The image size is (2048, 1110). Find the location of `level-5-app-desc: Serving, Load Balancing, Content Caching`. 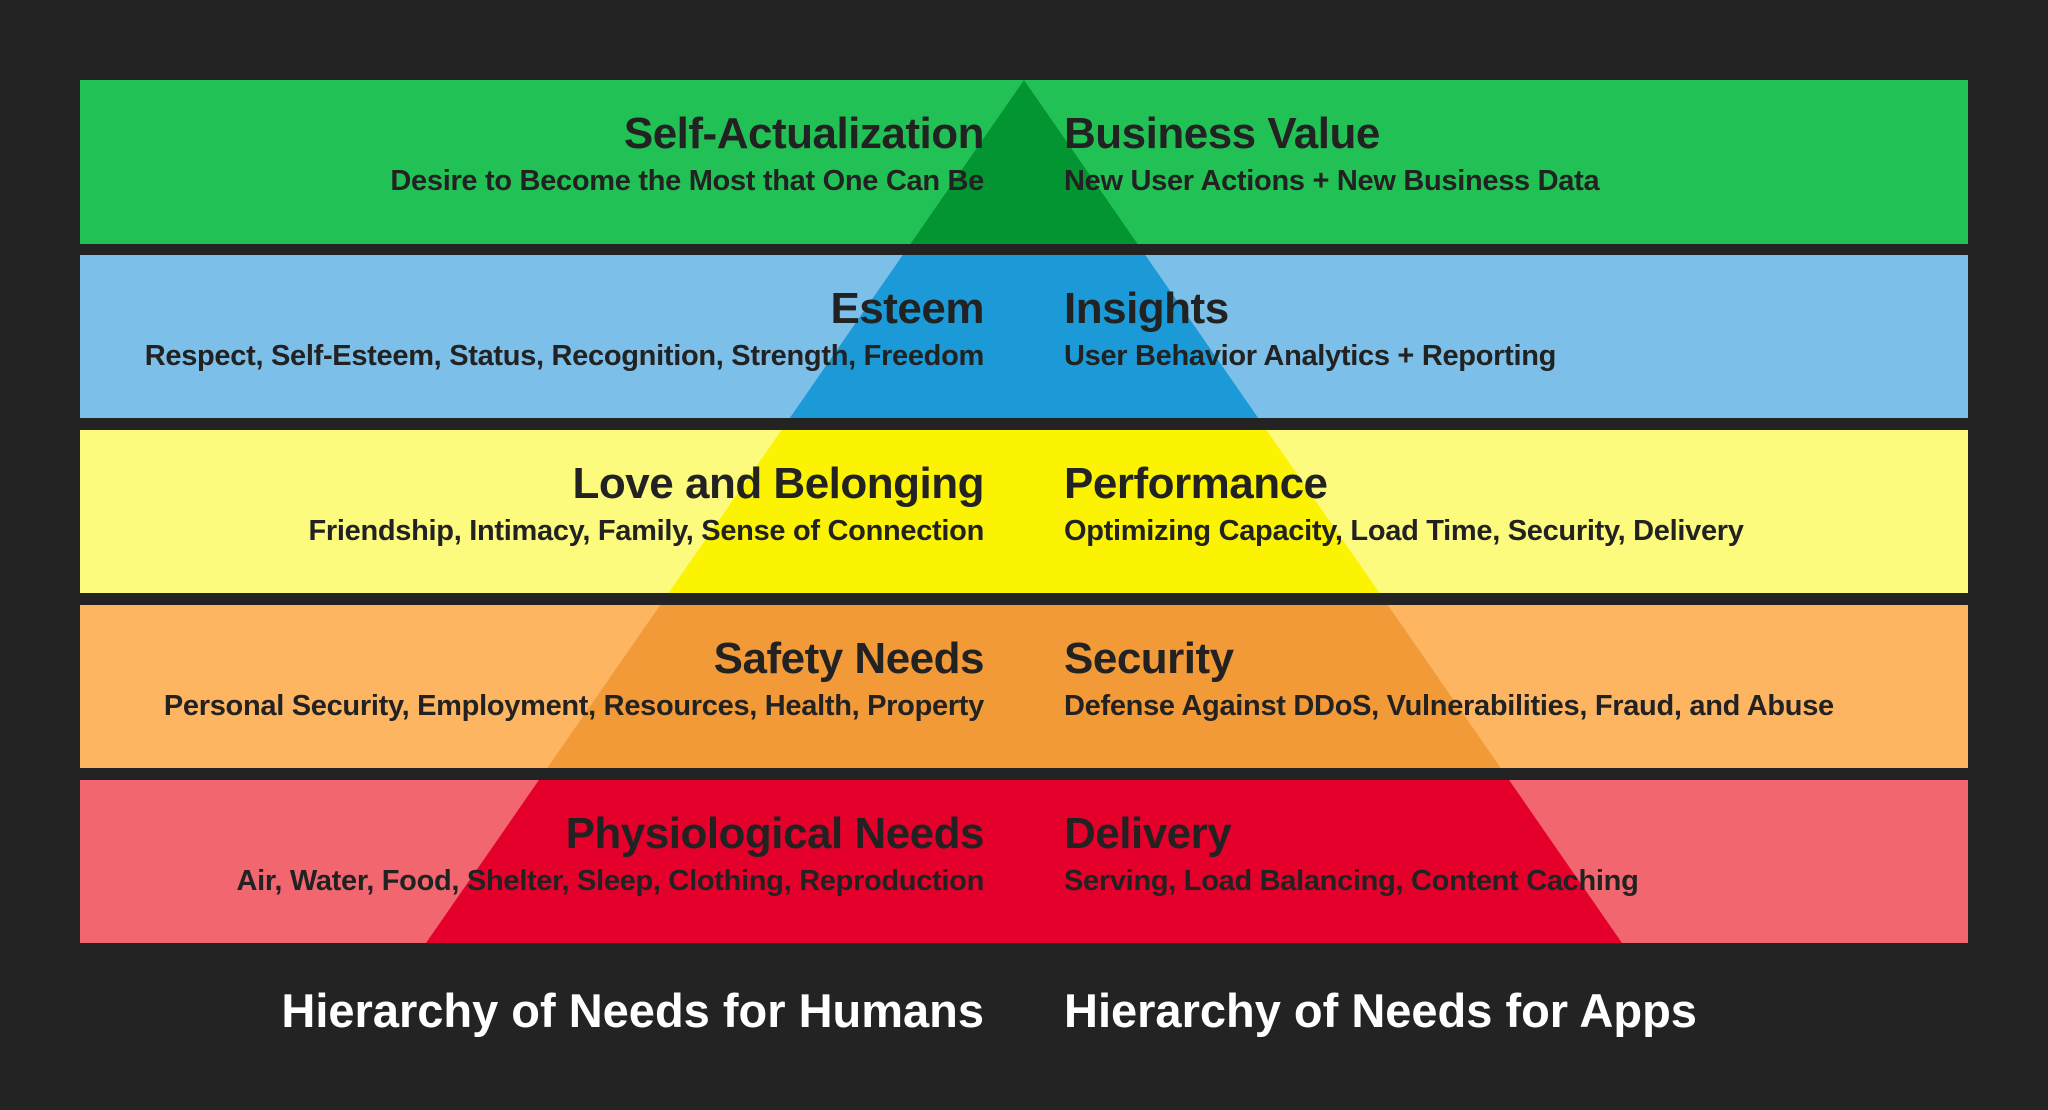

level-5-app-desc: Serving, Load Balancing, Content Caching is located at coordinates (1351, 881).